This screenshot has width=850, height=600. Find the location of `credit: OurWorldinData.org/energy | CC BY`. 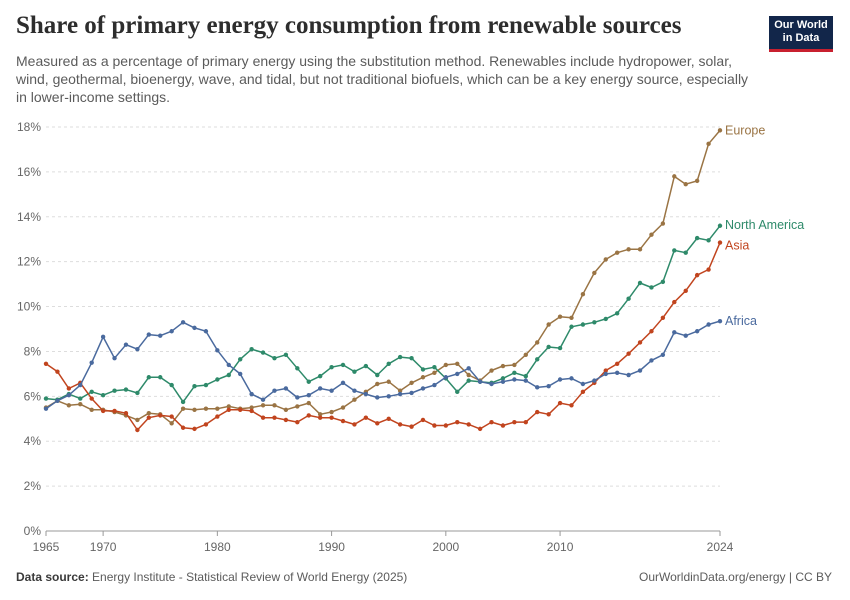

credit: OurWorldinData.org/energy | CC BY is located at coordinates (735, 577).